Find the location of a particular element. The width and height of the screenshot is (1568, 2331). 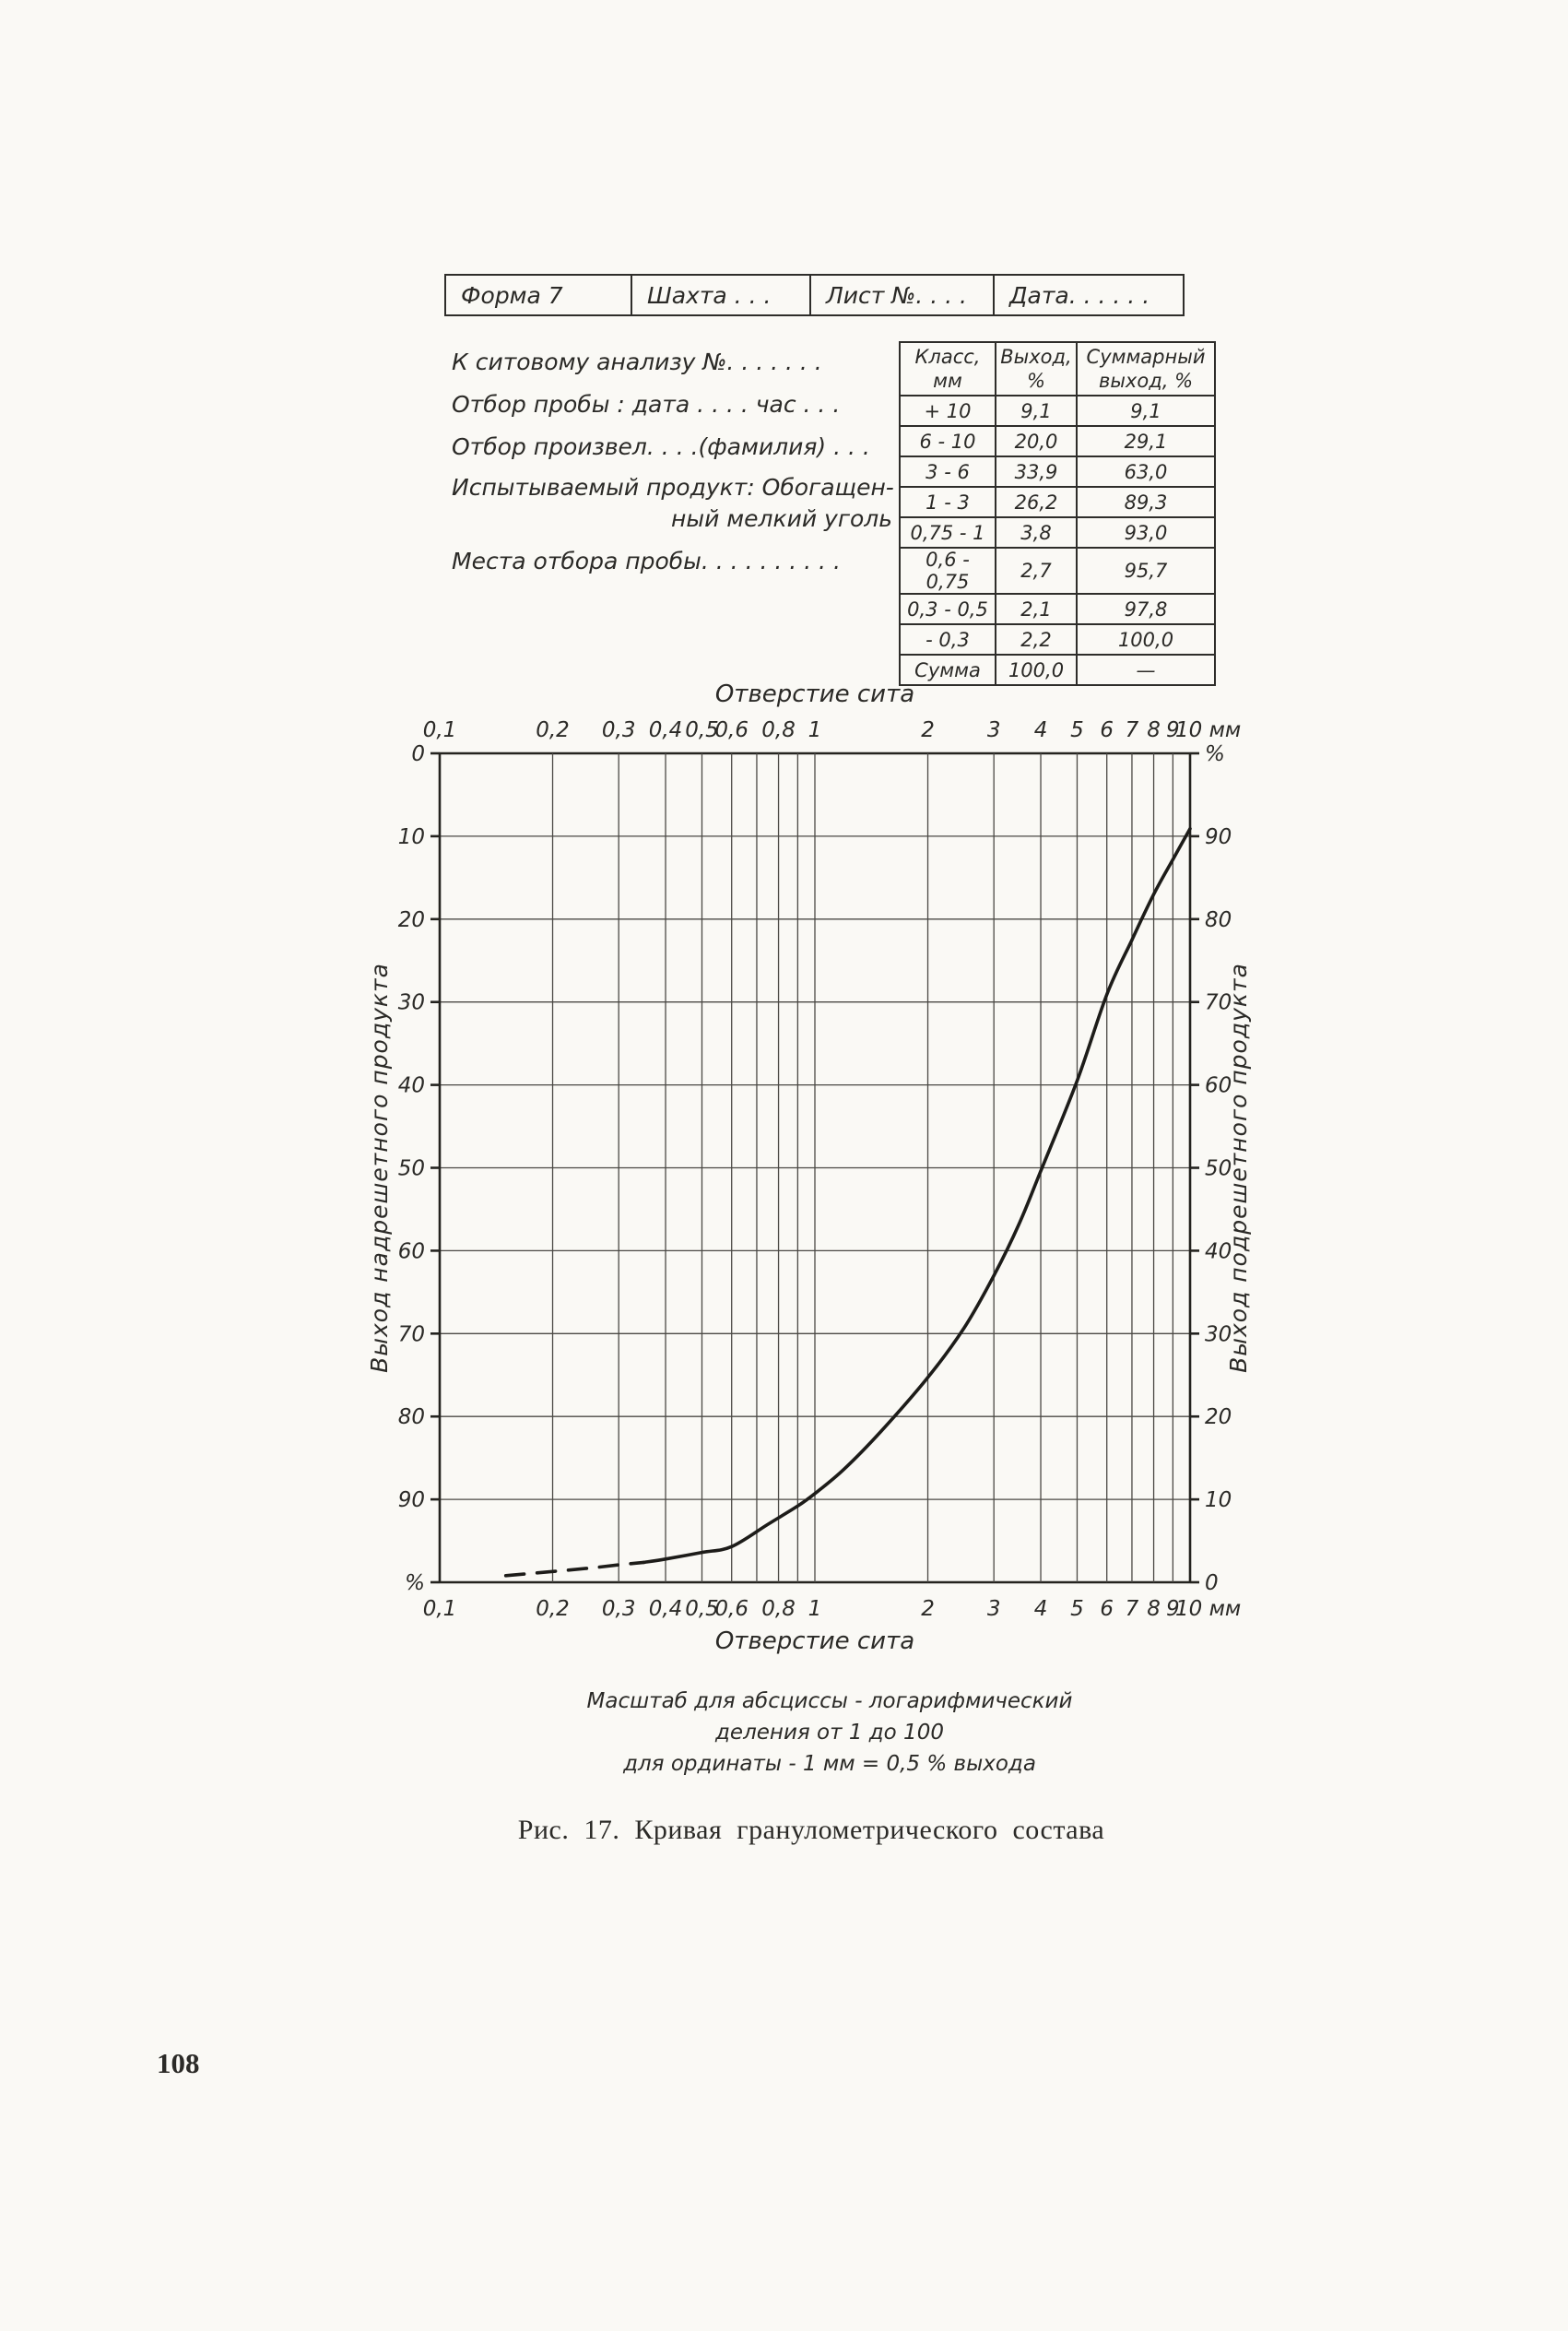

form-number-cell: Форма 7 is located at coordinates (538, 295).